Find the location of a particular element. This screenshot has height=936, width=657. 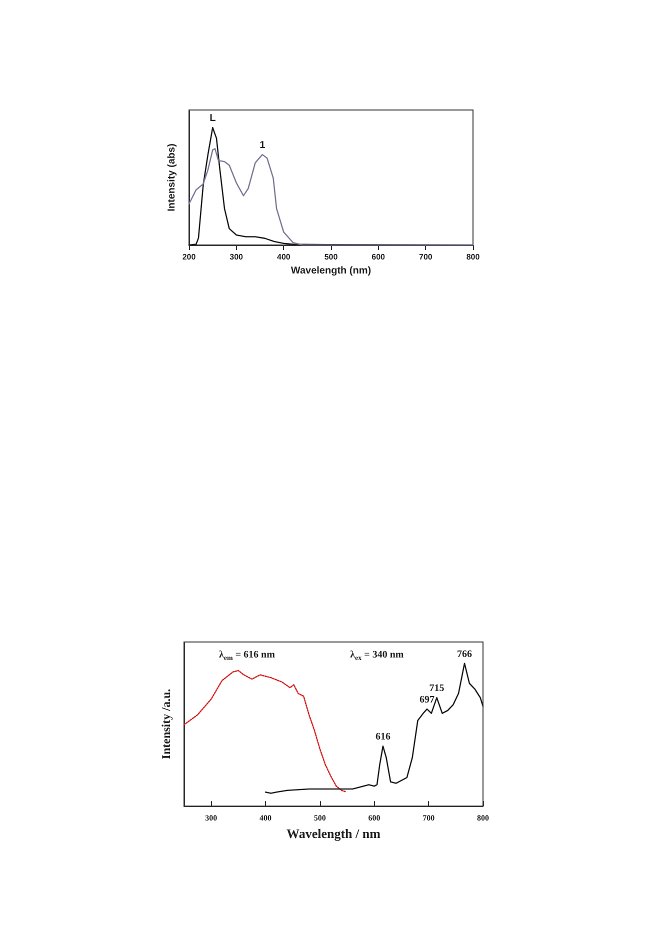

x-axis-title: Wavelength (nm) is located at coordinates (331, 270).